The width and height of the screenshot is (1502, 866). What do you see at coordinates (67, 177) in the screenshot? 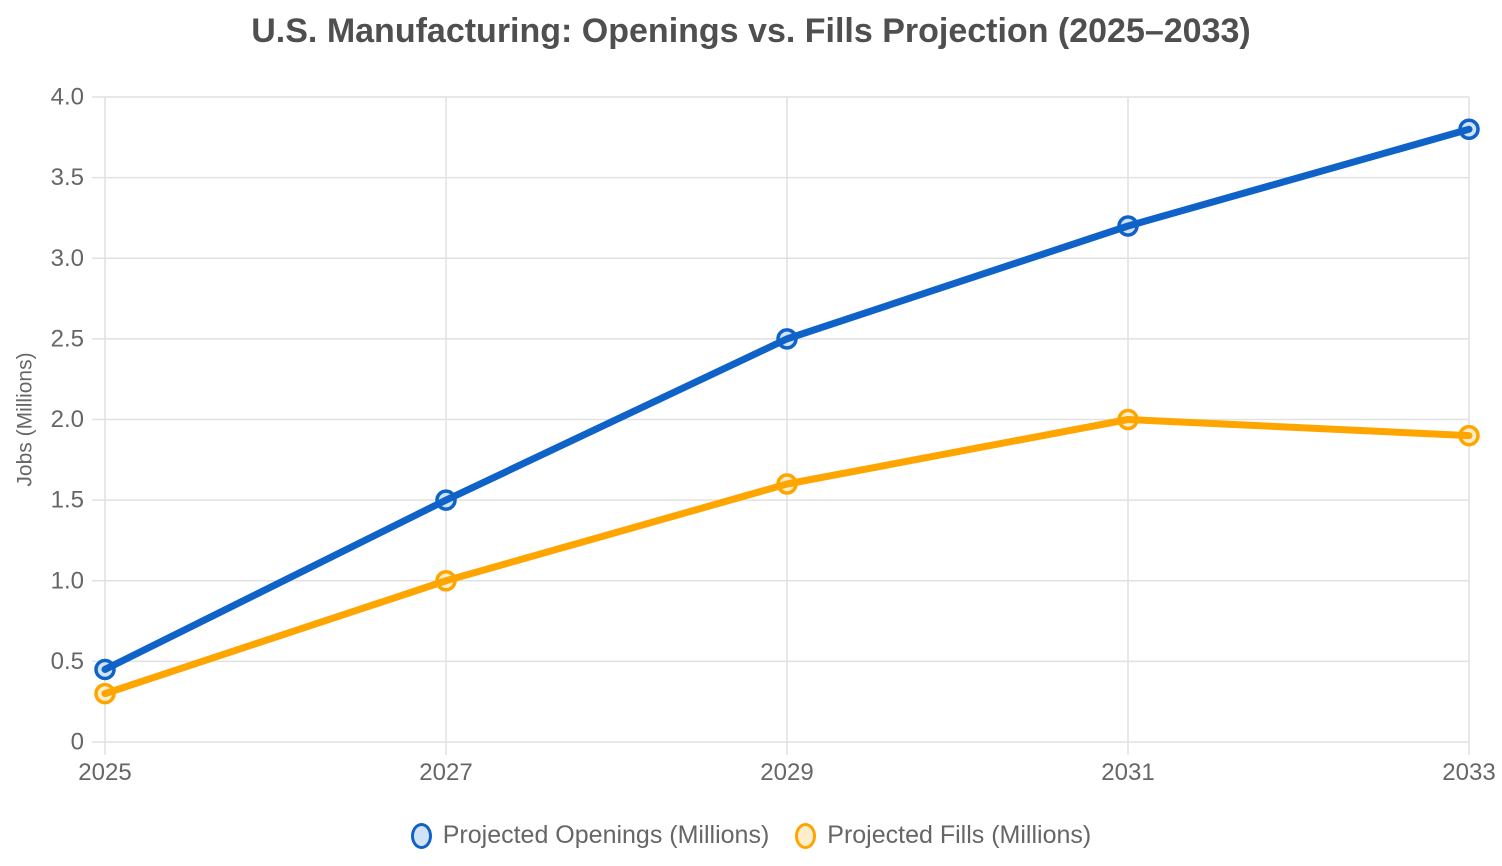
I see `y-tick-label: 3.5` at bounding box center [67, 177].